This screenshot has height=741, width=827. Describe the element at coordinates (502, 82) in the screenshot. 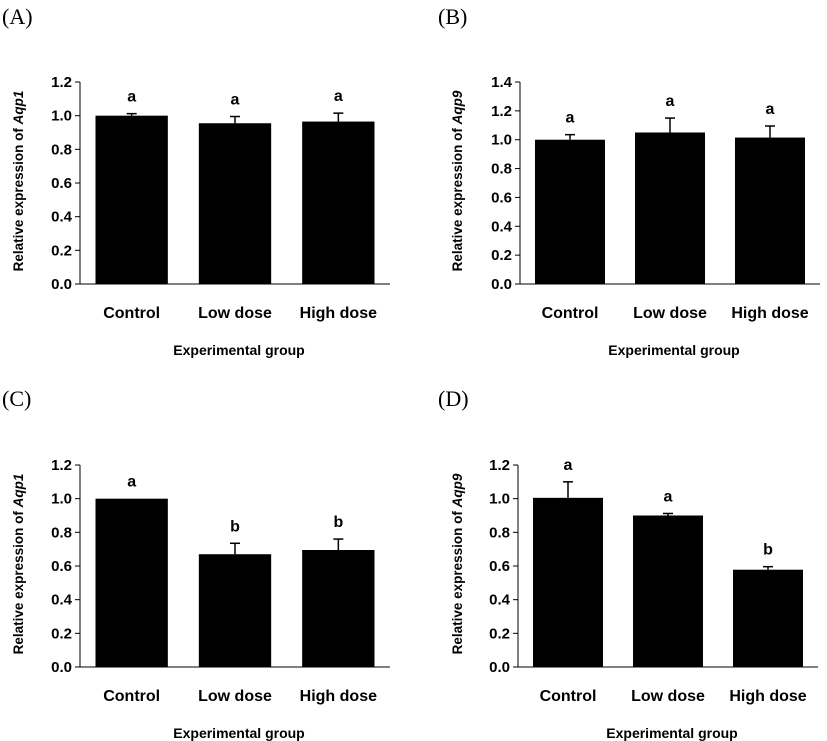

I see `y-tick-label: 1.4` at that location.